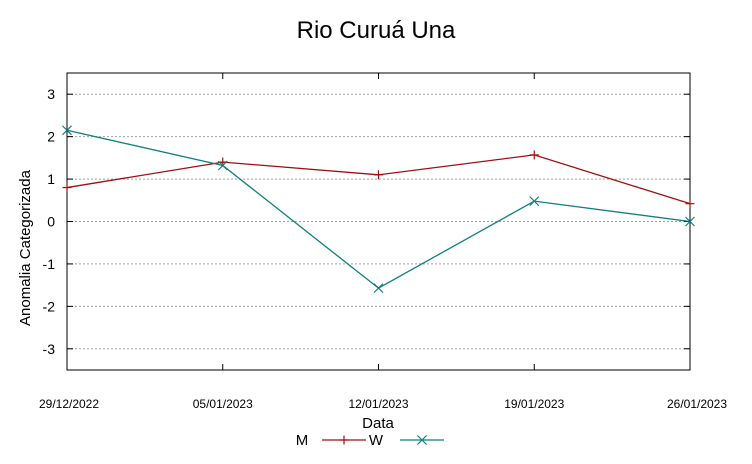  I want to click on y-tick-label: 1, so click(51, 179).